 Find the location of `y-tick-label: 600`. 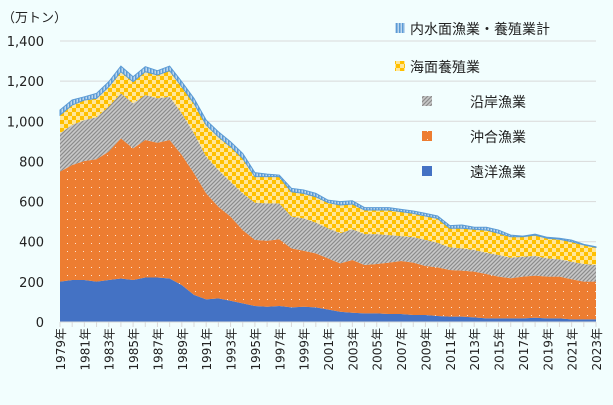

y-tick-label: 600 is located at coordinates (31, 203).